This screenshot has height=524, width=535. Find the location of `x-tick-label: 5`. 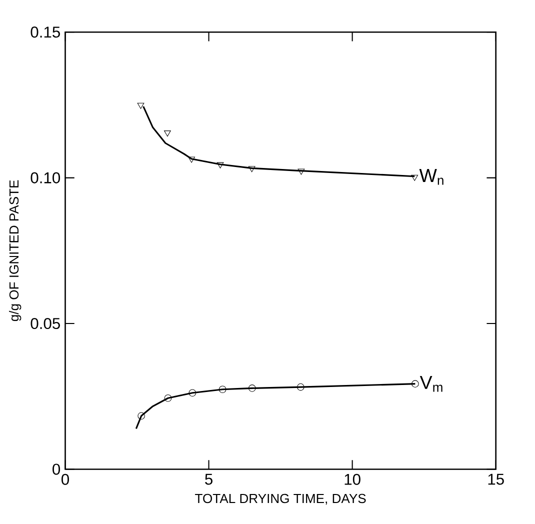

x-tick-label: 5 is located at coordinates (208, 479).